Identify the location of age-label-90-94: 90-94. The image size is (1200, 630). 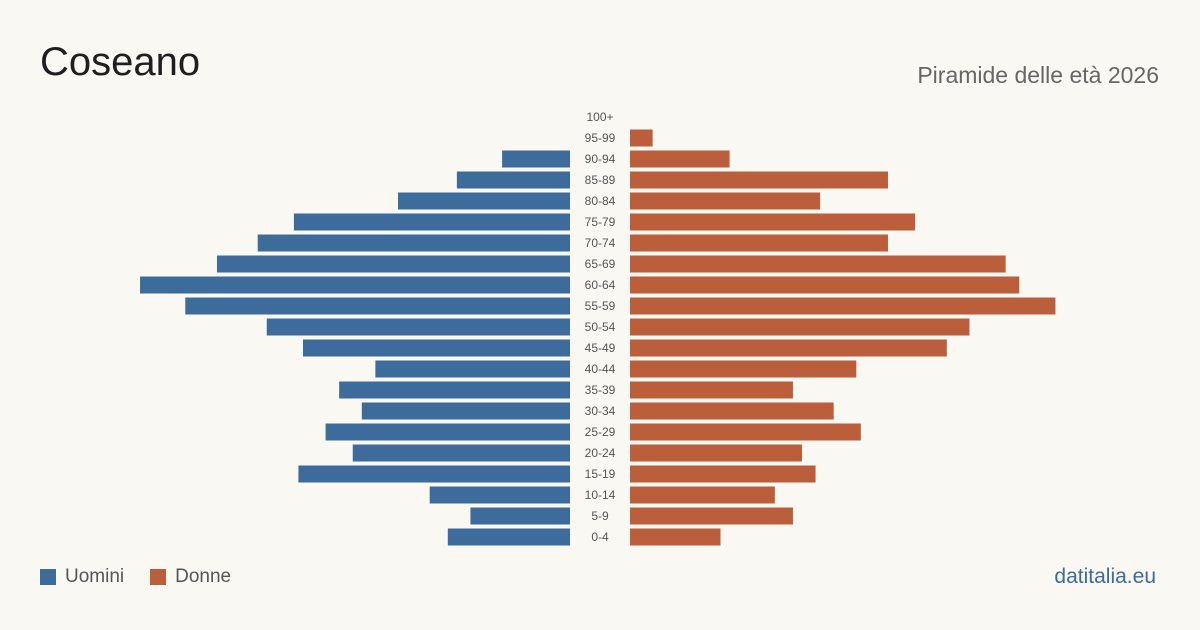
(600, 159).